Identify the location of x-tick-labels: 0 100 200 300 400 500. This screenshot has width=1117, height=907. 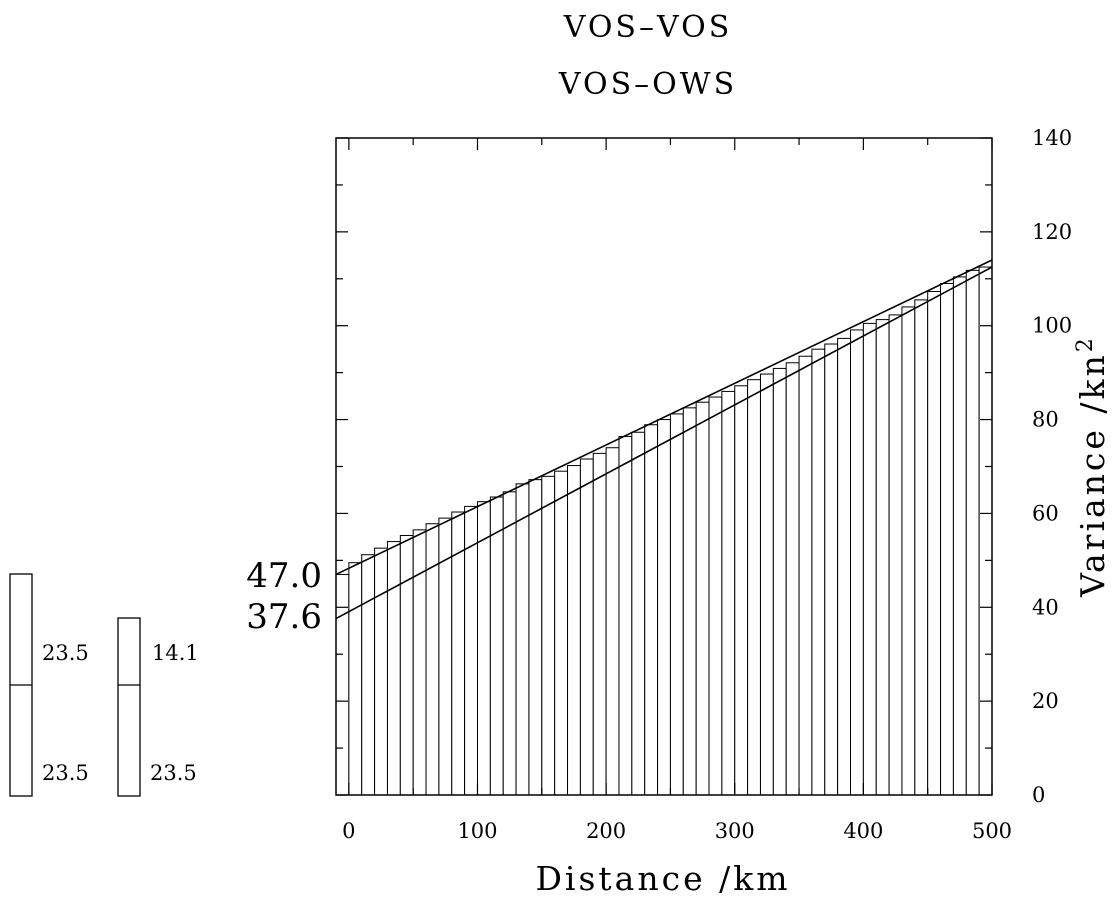
(677, 831).